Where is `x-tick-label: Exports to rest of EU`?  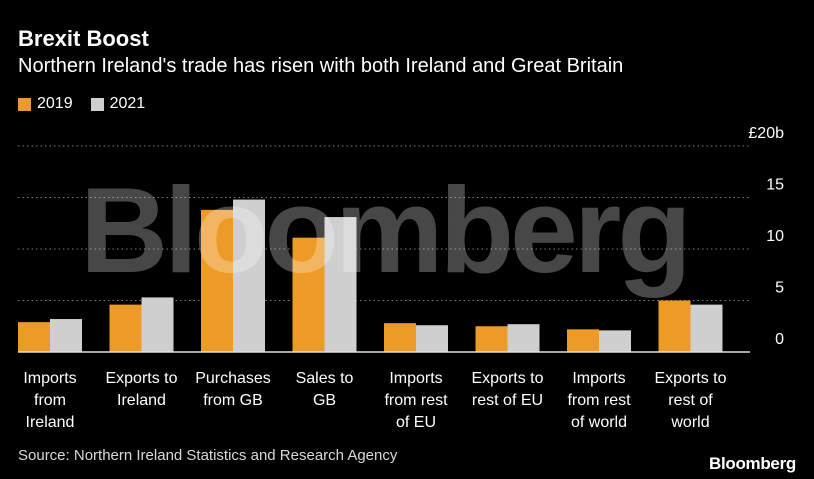
x-tick-label: Exports to rest of EU is located at coordinates (507, 389).